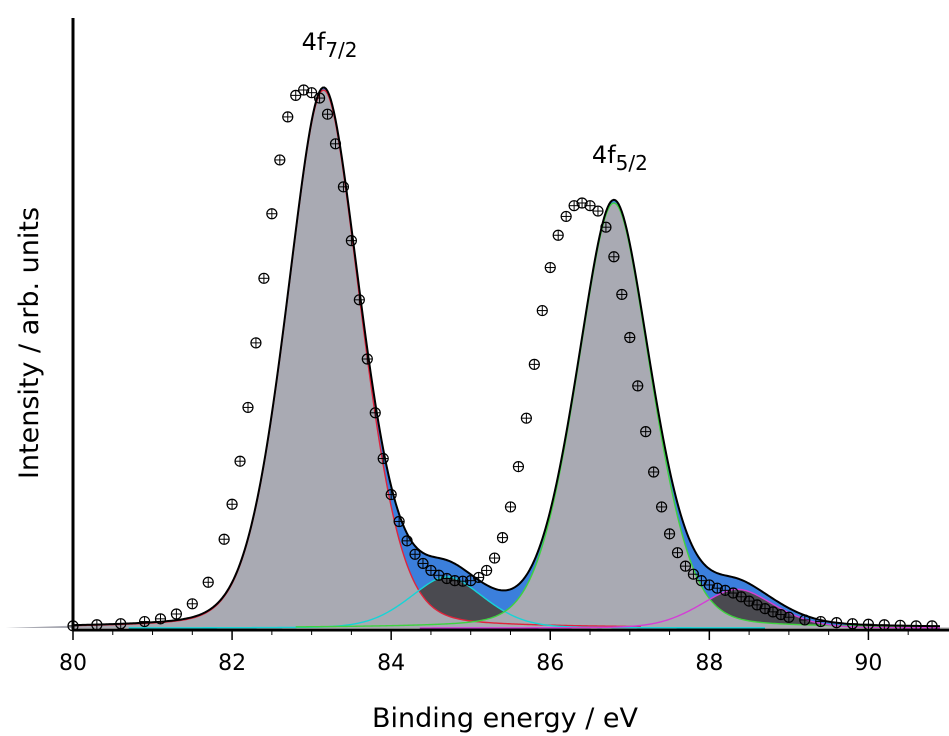  Describe the element at coordinates (505, 718) in the screenshot. I see `x-axis-title: Binding energy / eV` at that location.